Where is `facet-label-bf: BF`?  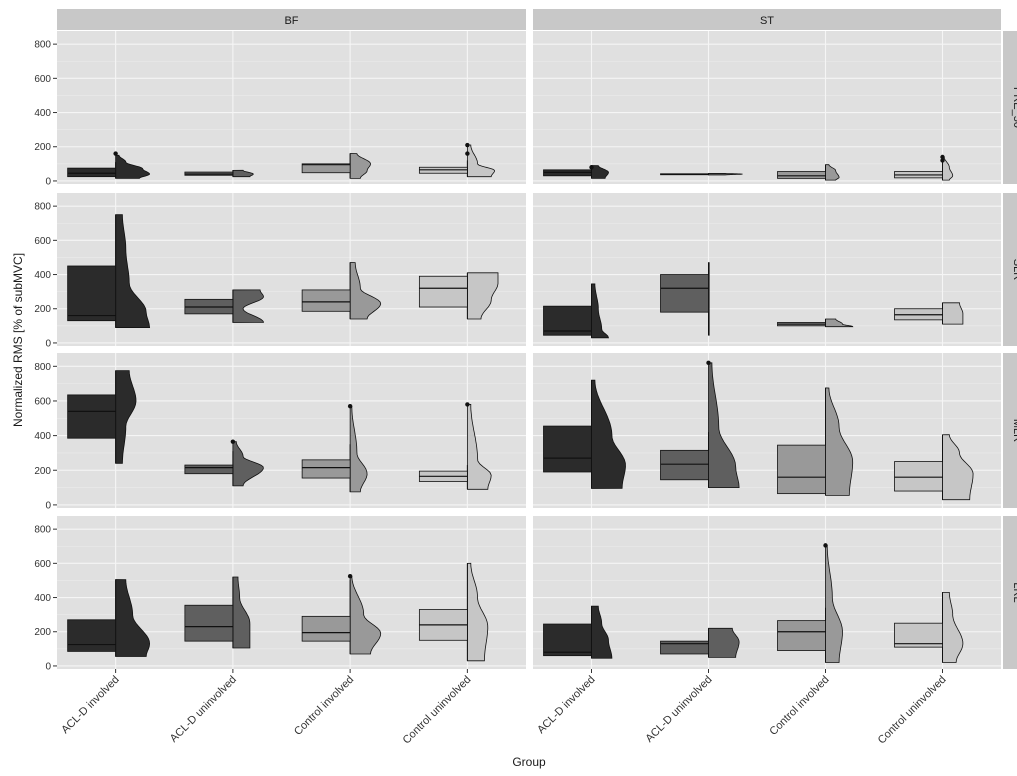
facet-label-bf: BF is located at coordinates (291, 21).